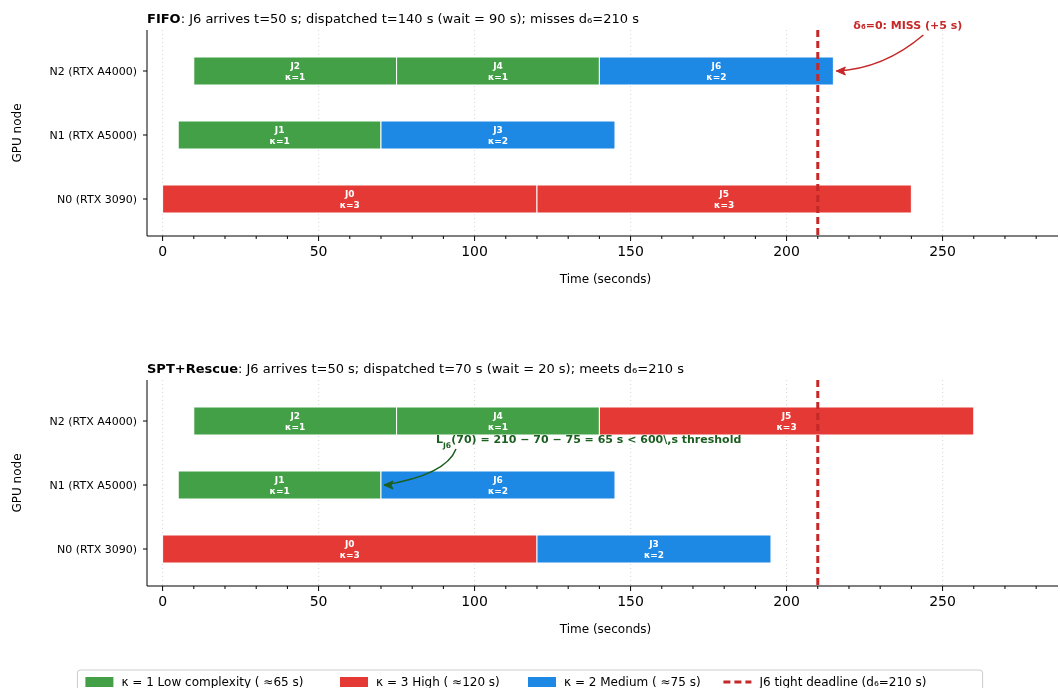  What do you see at coordinates (393, 18) in the screenshot?
I see `chart-title: FIFO: J6 arrives t=50 s; dispatched t=140 s (wait = 90 s); misses d₆=210 s` at bounding box center [393, 18].